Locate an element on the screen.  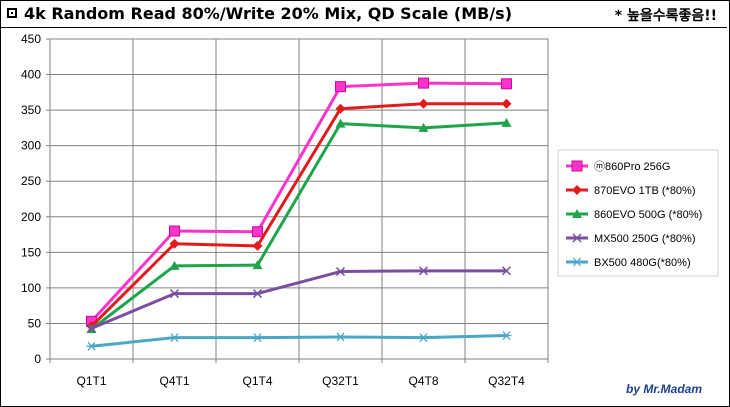
x-tick-label: Q1T1 is located at coordinates (91, 381).